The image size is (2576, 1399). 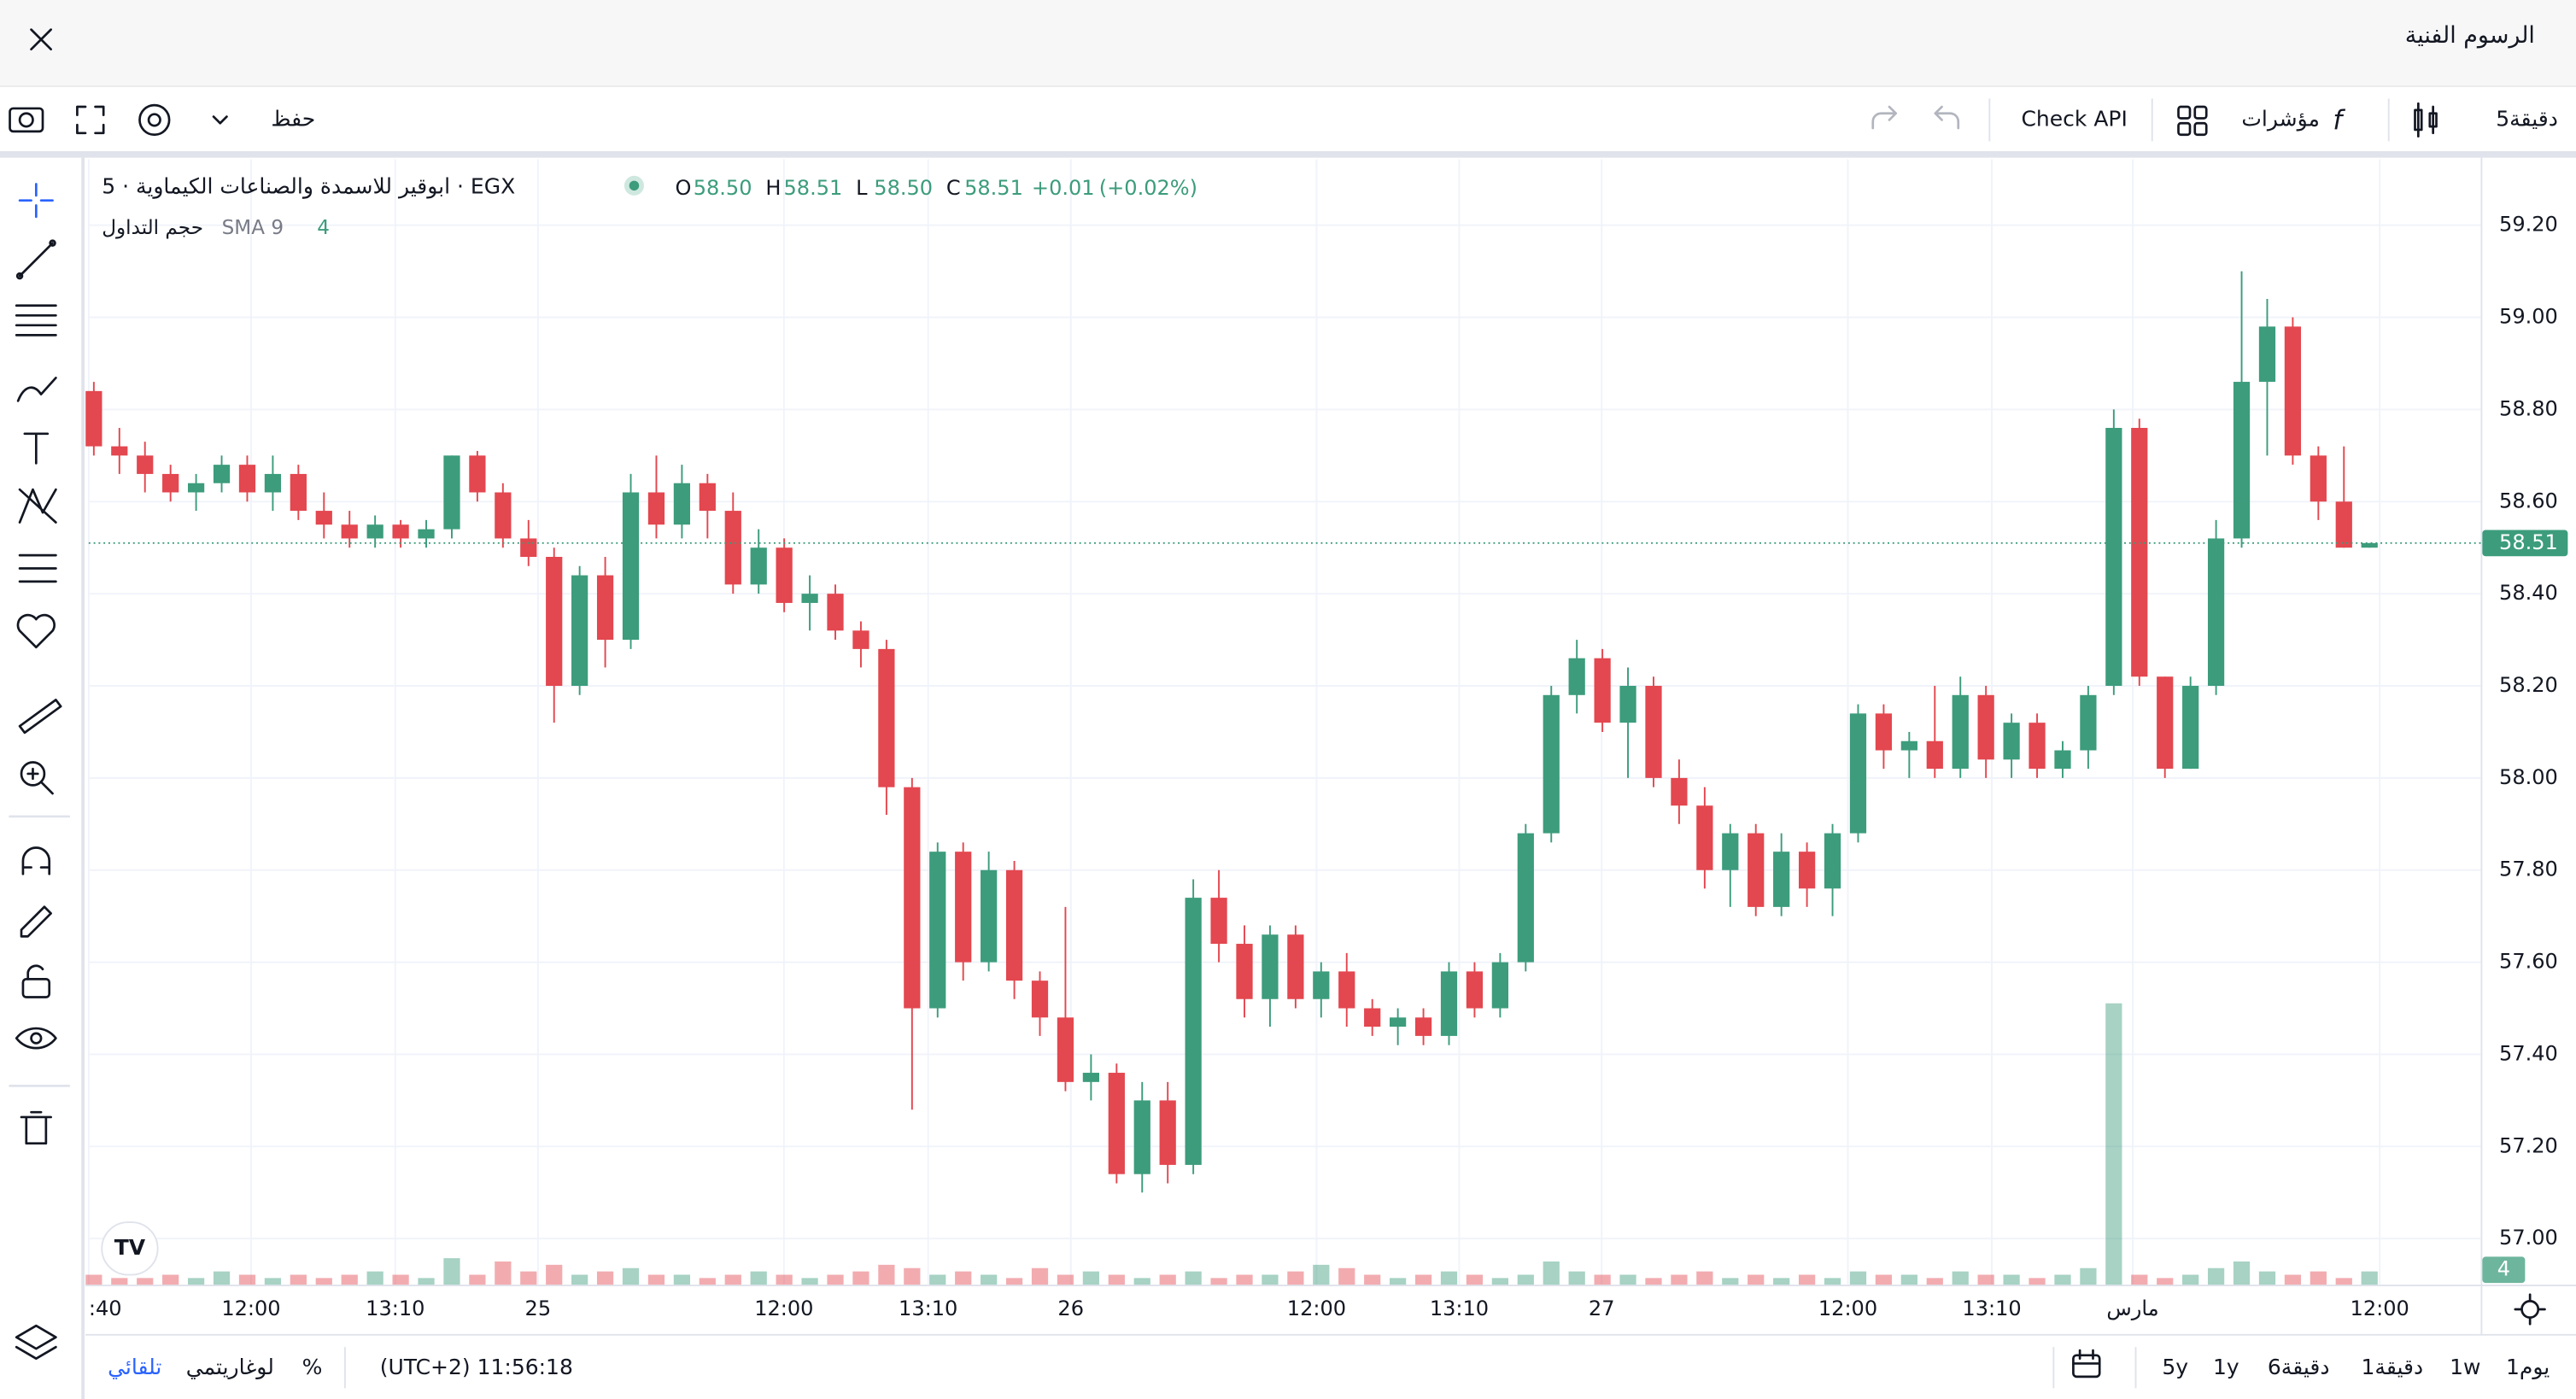 What do you see at coordinates (2074, 119) in the screenshot?
I see `check-api-button: Check API` at bounding box center [2074, 119].